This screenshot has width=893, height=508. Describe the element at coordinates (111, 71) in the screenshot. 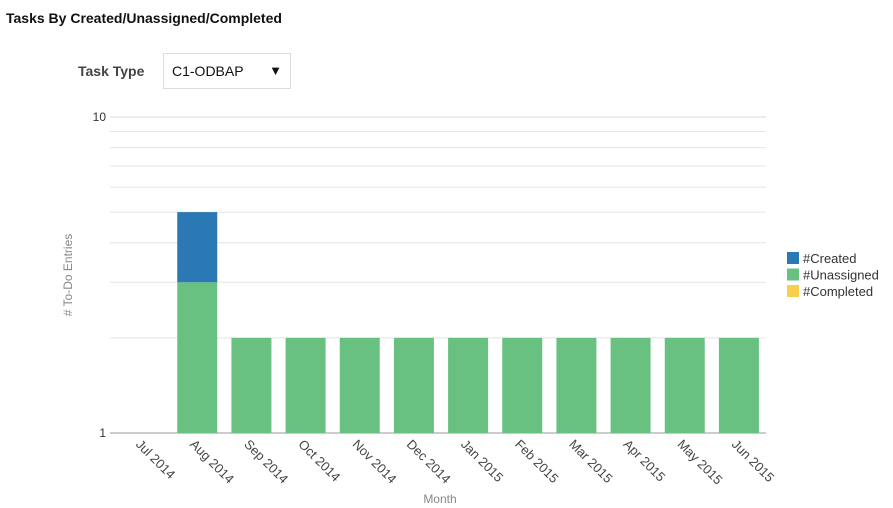

I see `filter-label: Task Type` at that location.